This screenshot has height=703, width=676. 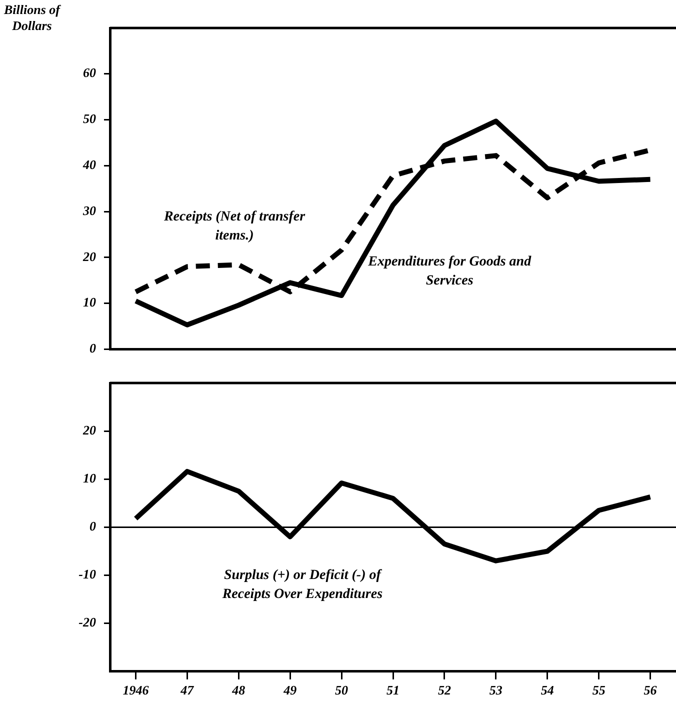 What do you see at coordinates (651, 690) in the screenshot?
I see `x-tick-label: 56` at bounding box center [651, 690].